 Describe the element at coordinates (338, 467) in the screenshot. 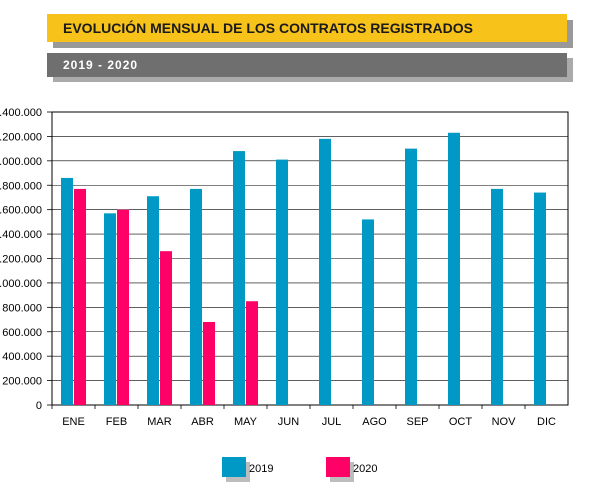

I see `legend-swatch-2020` at that location.